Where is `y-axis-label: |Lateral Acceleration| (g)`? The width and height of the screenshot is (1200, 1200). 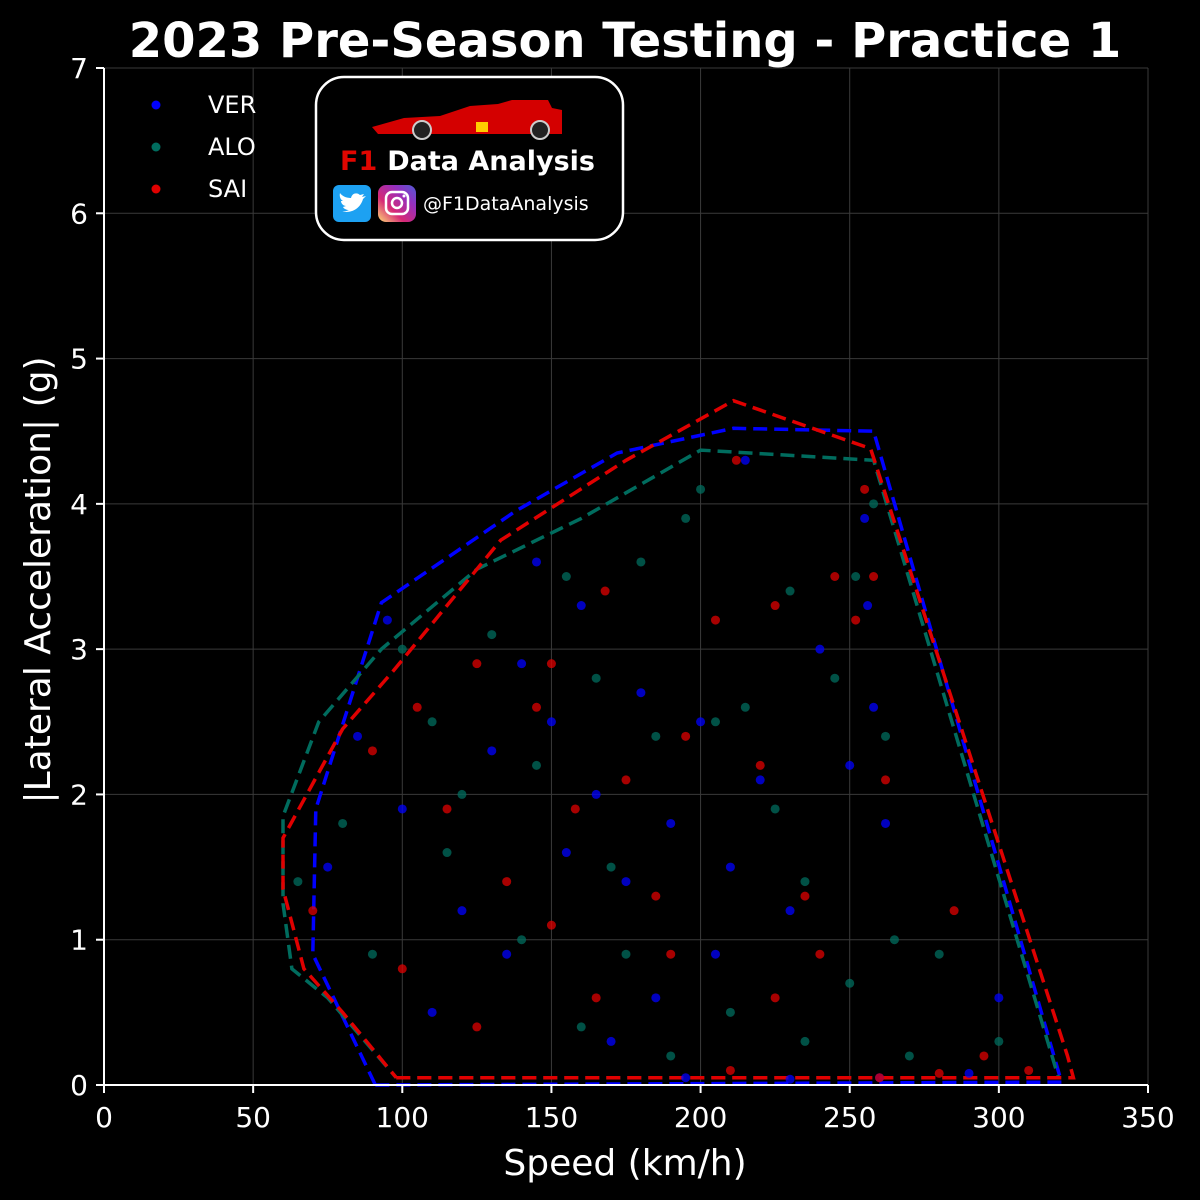 y-axis-label: |Lateral Acceleration| (g) is located at coordinates (38, 579).